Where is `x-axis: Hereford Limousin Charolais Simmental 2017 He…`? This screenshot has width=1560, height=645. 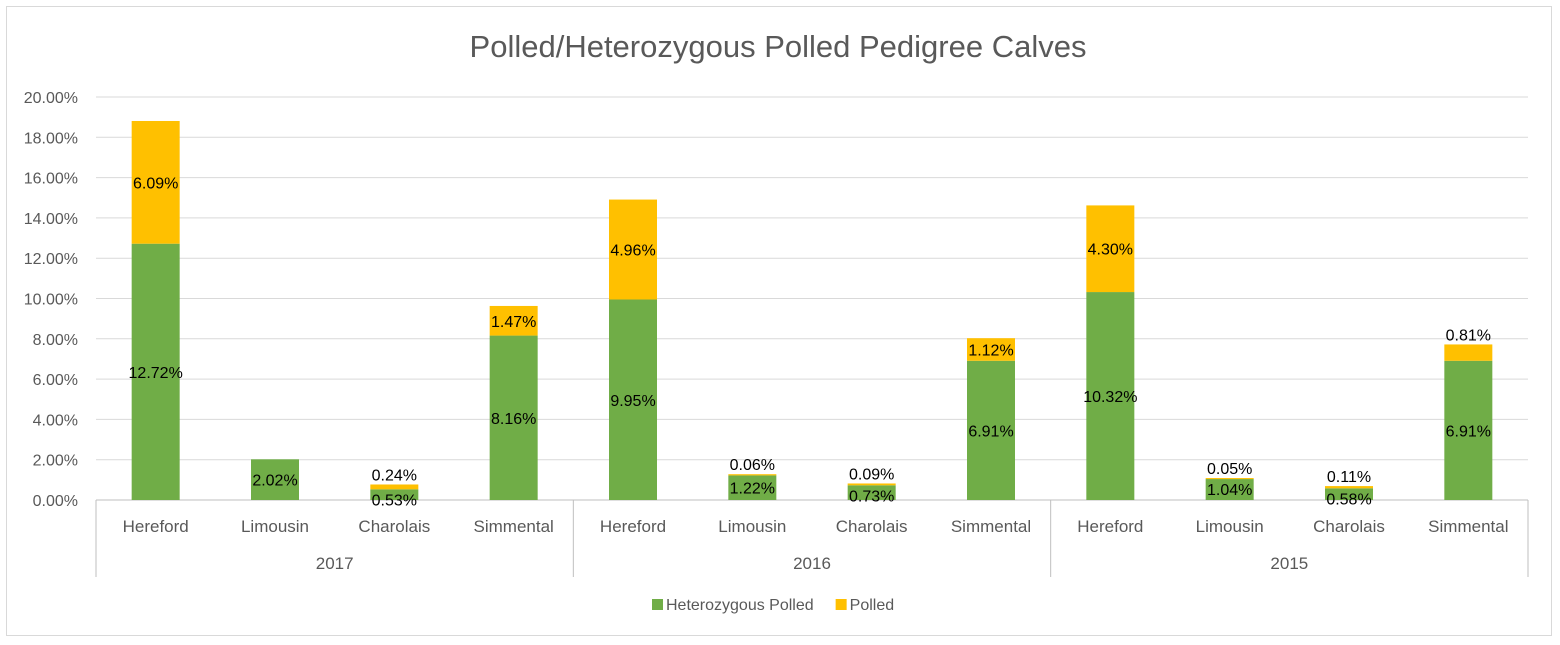 x-axis: Hereford Limousin Charolais Simmental 2017 He… is located at coordinates (812, 538).